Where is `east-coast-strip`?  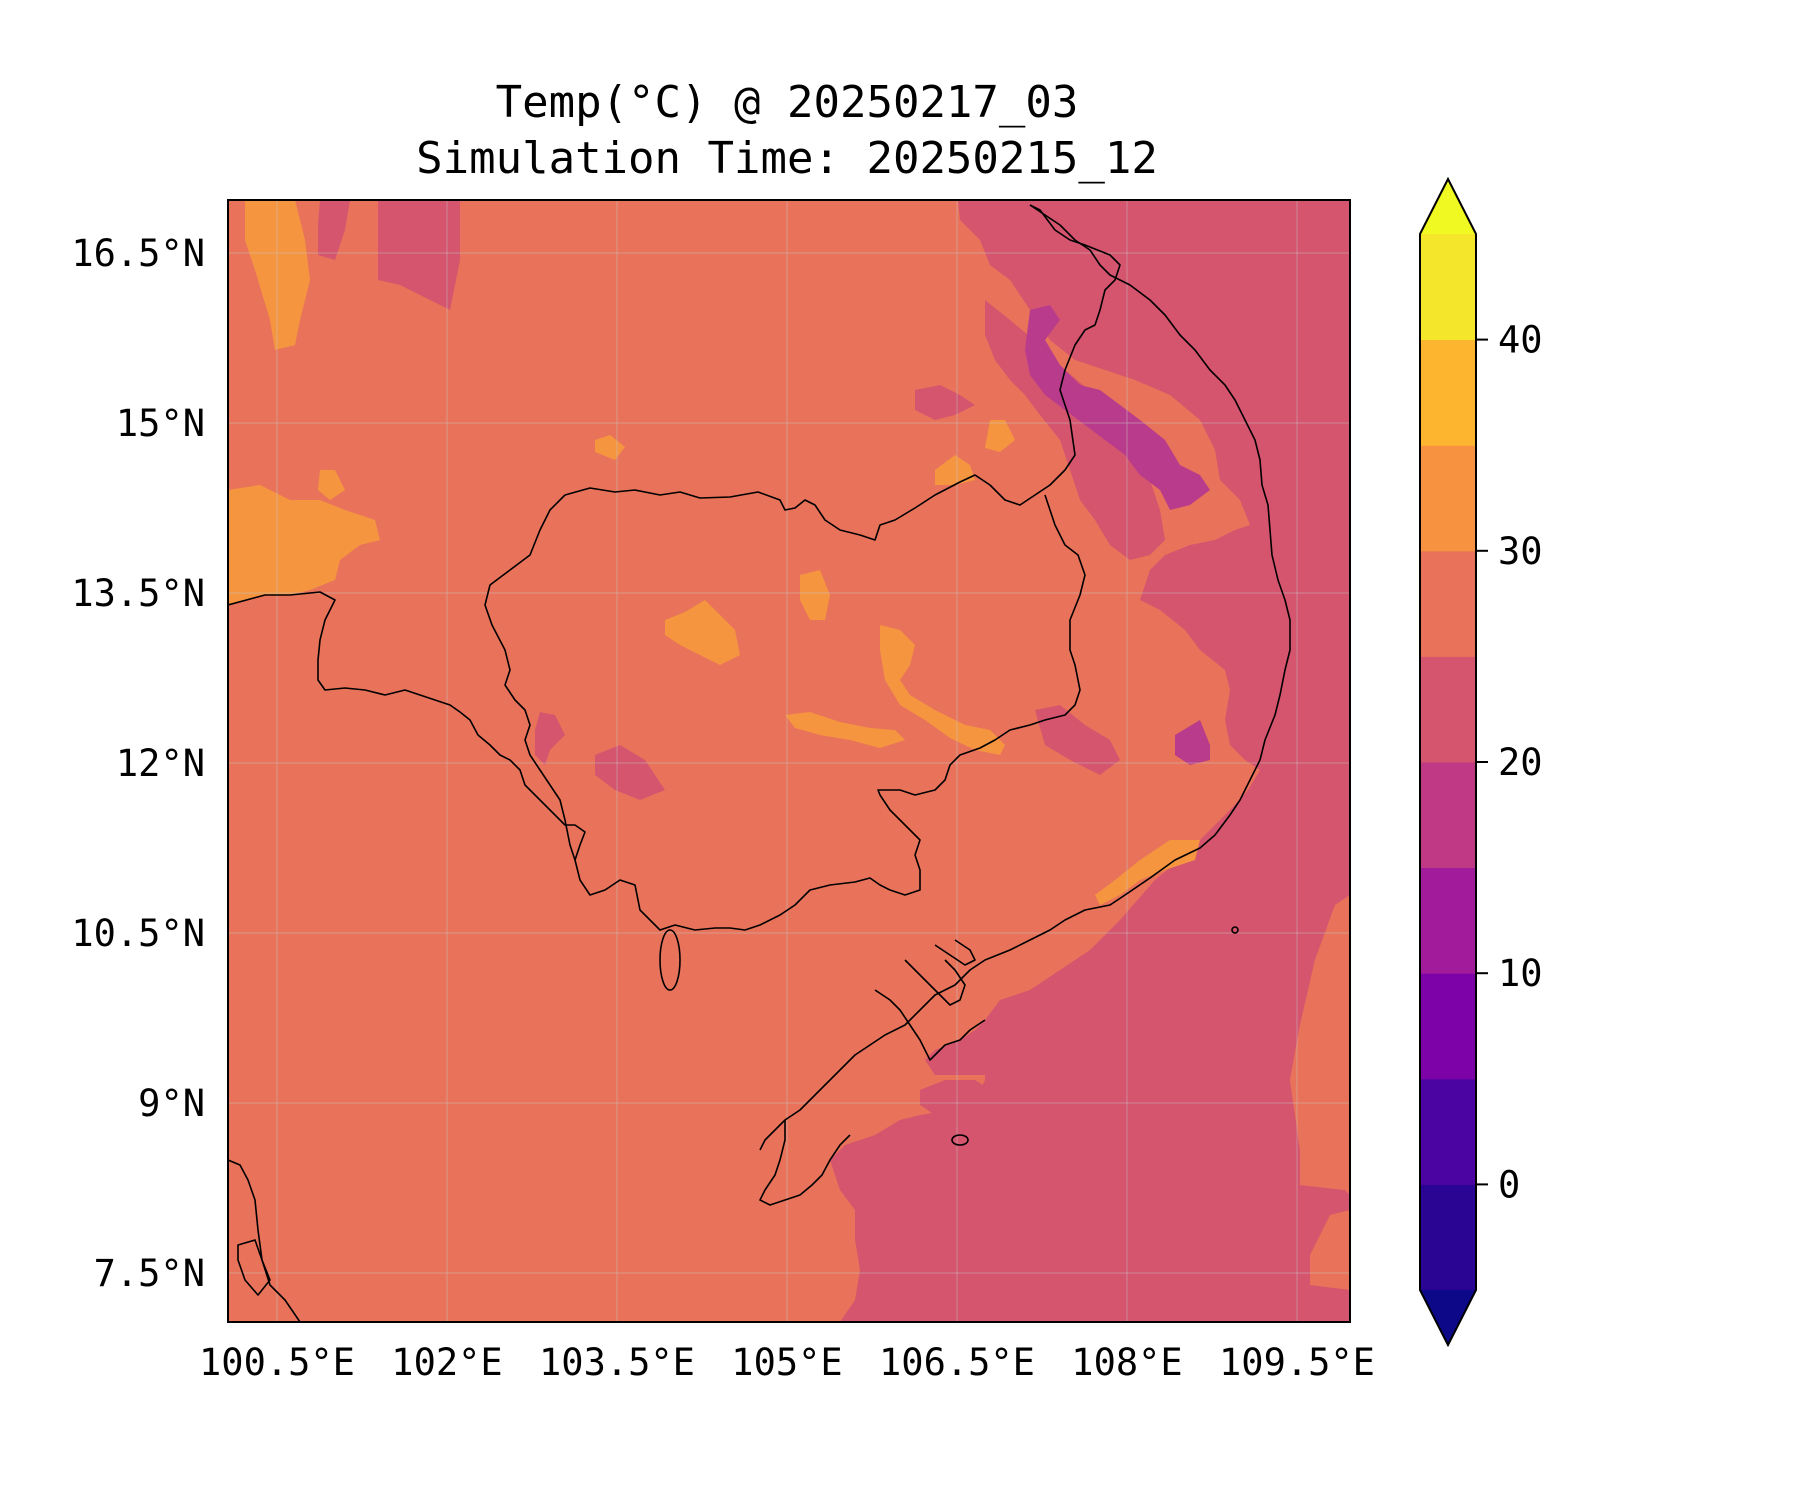 east-coast-strip is located at coordinates (1320, 1092).